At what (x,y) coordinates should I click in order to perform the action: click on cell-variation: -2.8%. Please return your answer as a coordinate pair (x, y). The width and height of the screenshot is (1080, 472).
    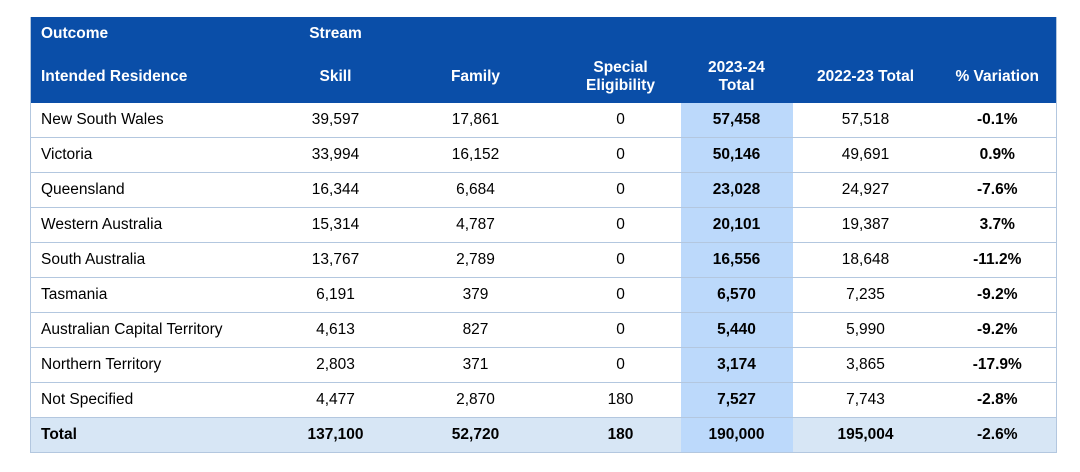
    Looking at the image, I should click on (997, 400).